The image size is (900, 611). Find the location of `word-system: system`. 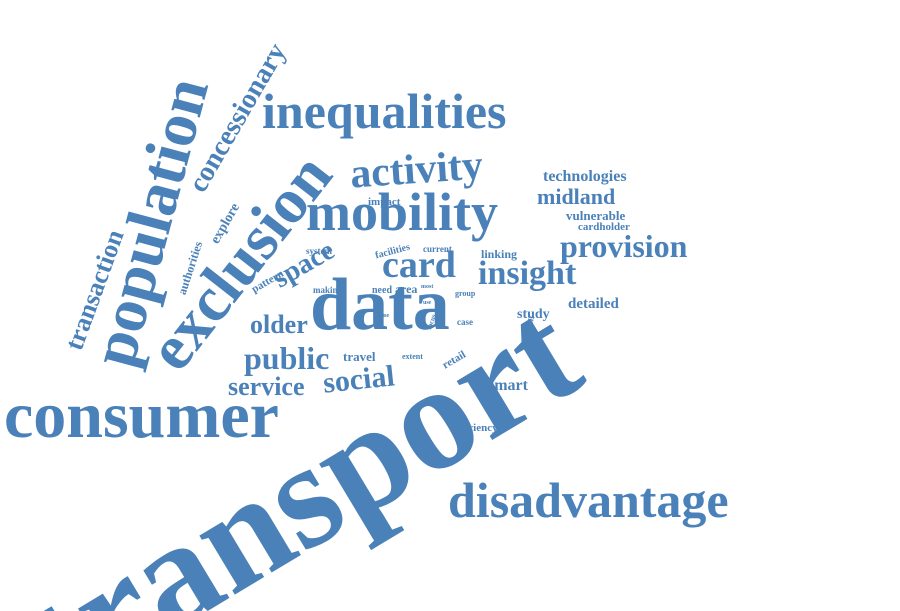

word-system: system is located at coordinates (319, 251).